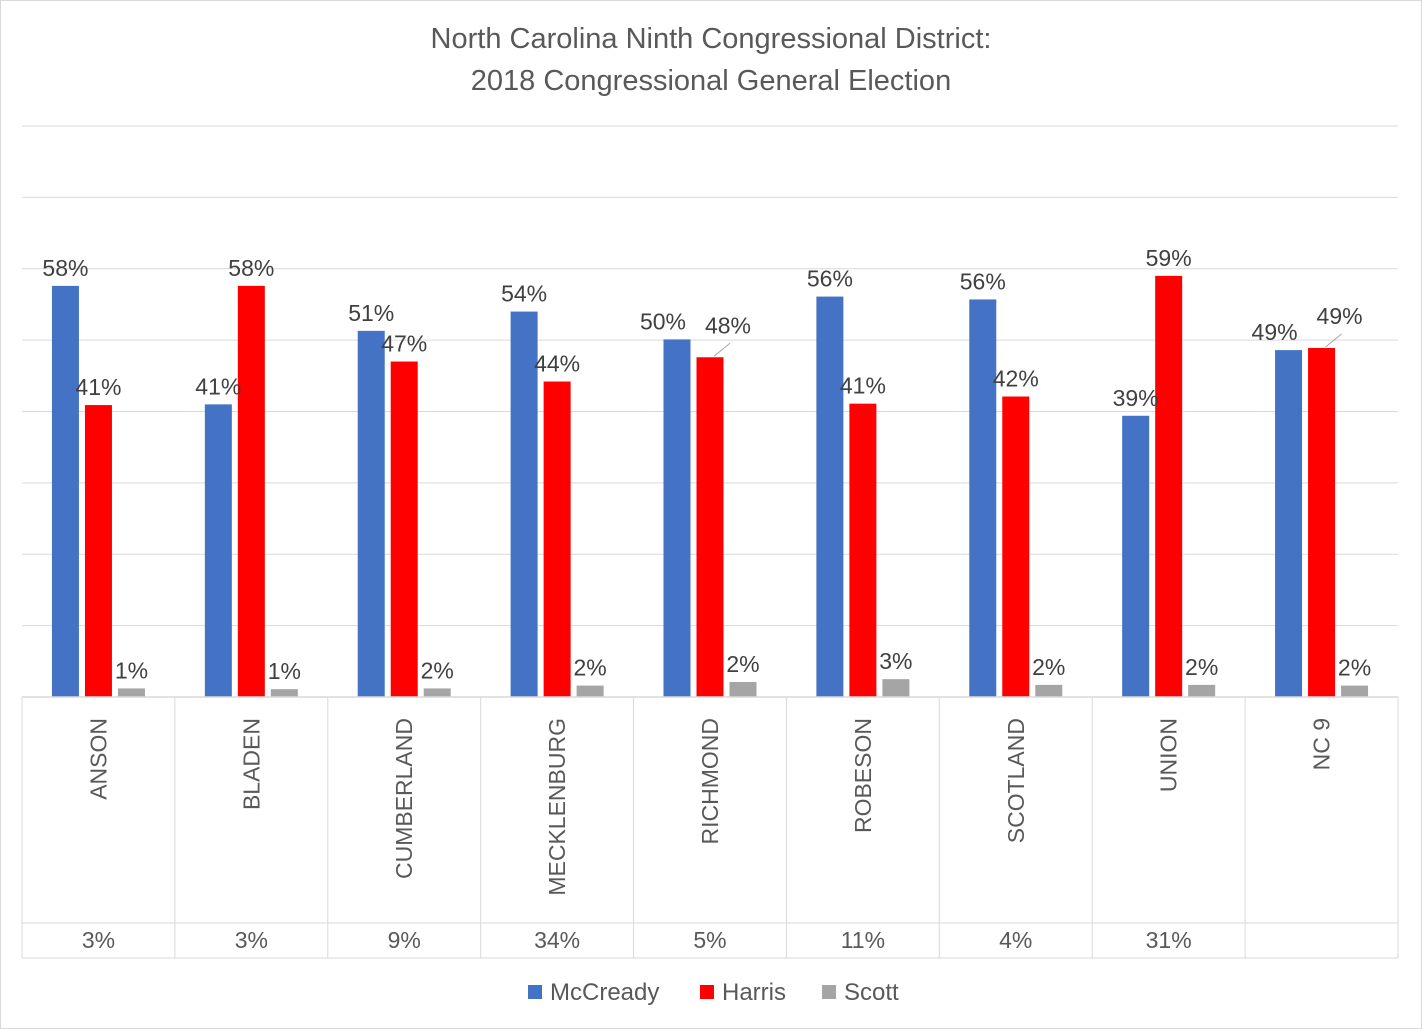 The width and height of the screenshot is (1422, 1029). What do you see at coordinates (251, 764) in the screenshot?
I see `category-tick-label: BLADEN` at bounding box center [251, 764].